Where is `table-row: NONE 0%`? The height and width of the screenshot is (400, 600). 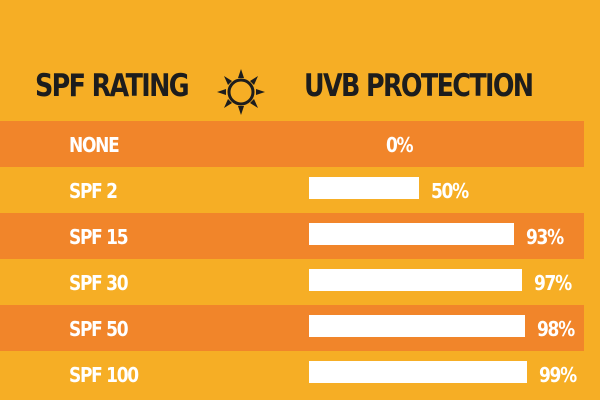 table-row: NONE 0% is located at coordinates (292, 144).